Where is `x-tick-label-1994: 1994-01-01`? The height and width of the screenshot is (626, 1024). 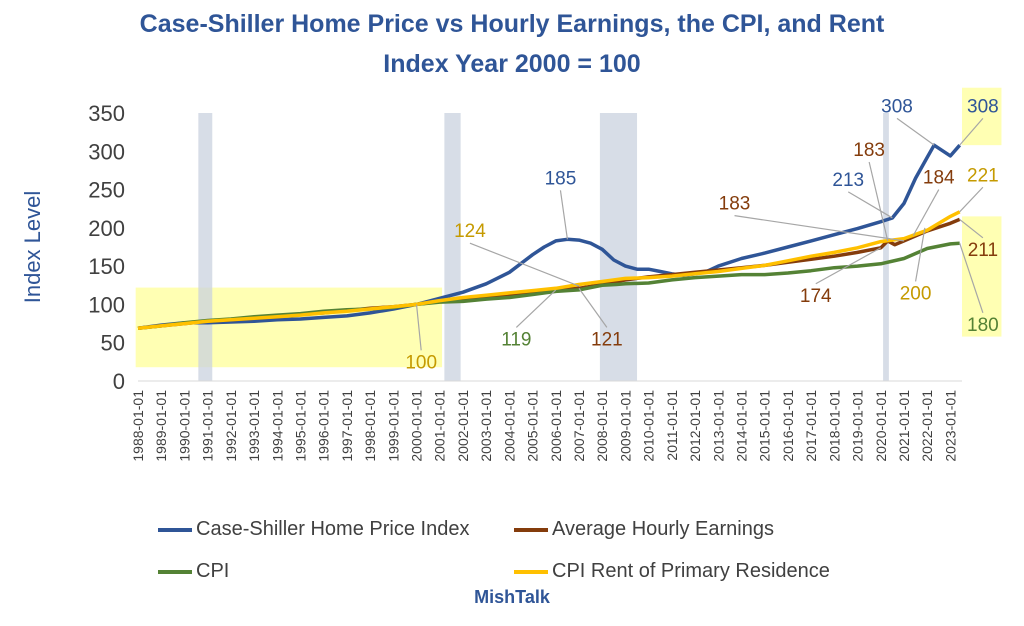
x-tick-label-1994: 1994-01-01 is located at coordinates (277, 426).